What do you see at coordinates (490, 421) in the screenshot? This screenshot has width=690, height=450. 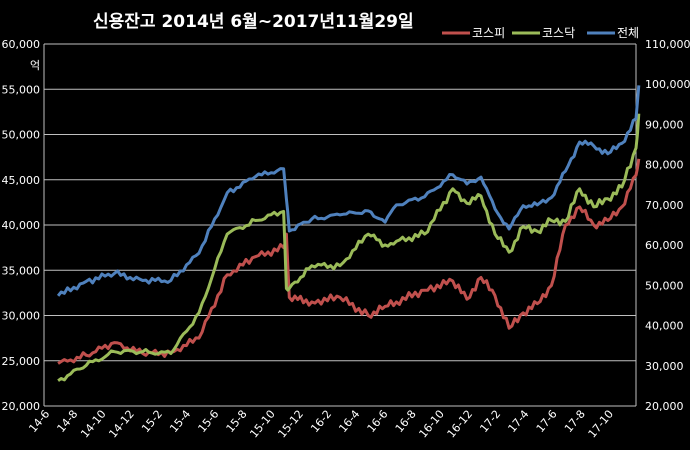 I see `x-tick-label: 17-2` at bounding box center [490, 421].